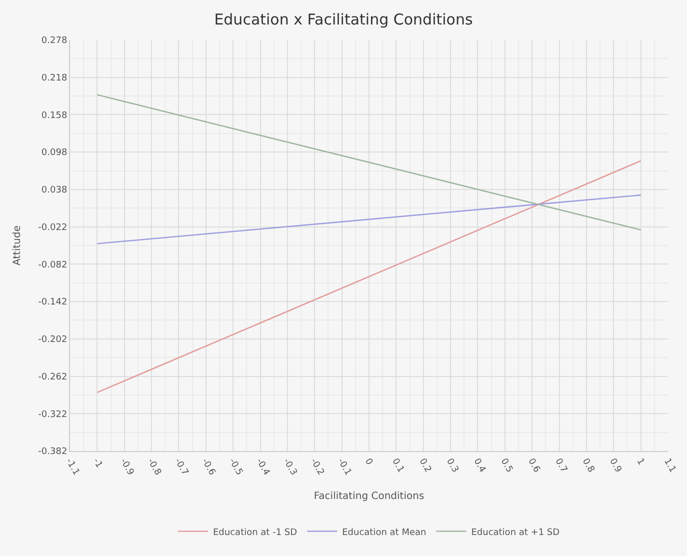 The width and height of the screenshot is (687, 556). I want to click on y-tick-label: -0.382, so click(53, 452).